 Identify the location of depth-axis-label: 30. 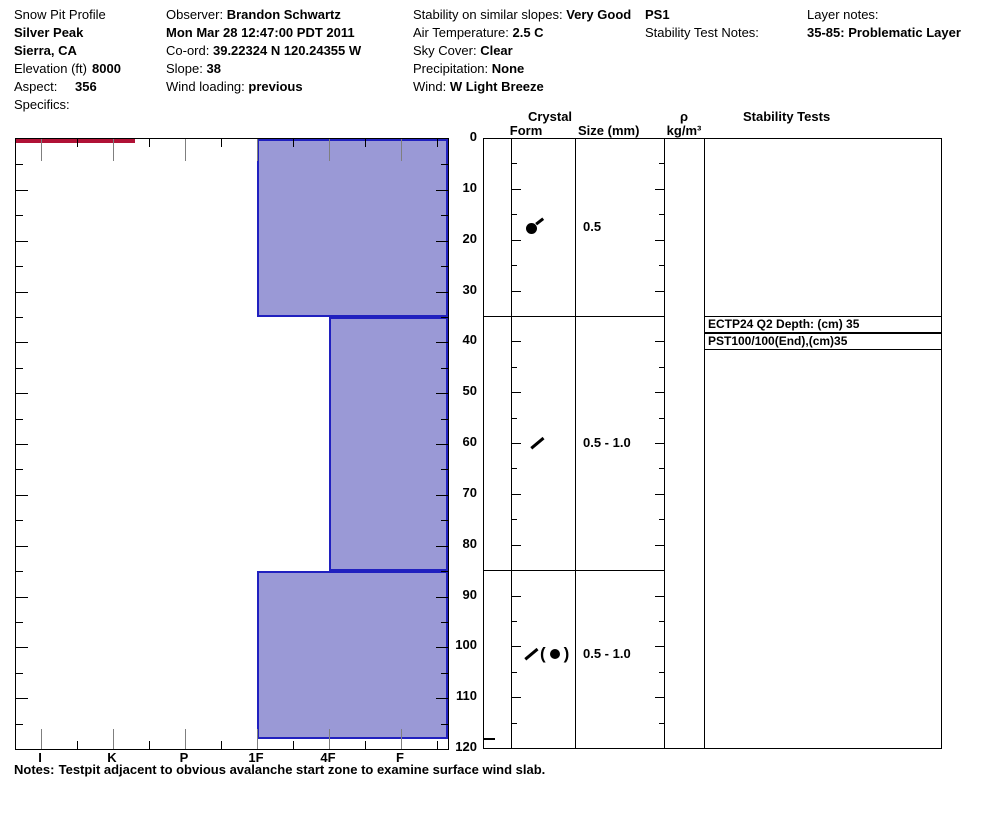
(469, 289).